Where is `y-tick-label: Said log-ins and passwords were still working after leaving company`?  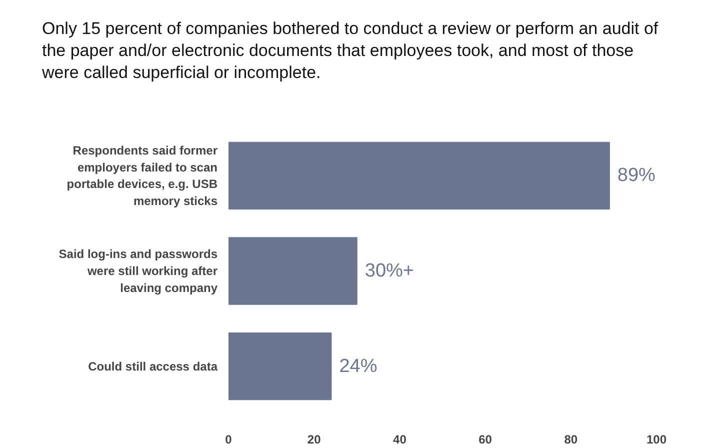
y-tick-label: Said log-ins and passwords were still working after leaving company is located at coordinates (138, 271).